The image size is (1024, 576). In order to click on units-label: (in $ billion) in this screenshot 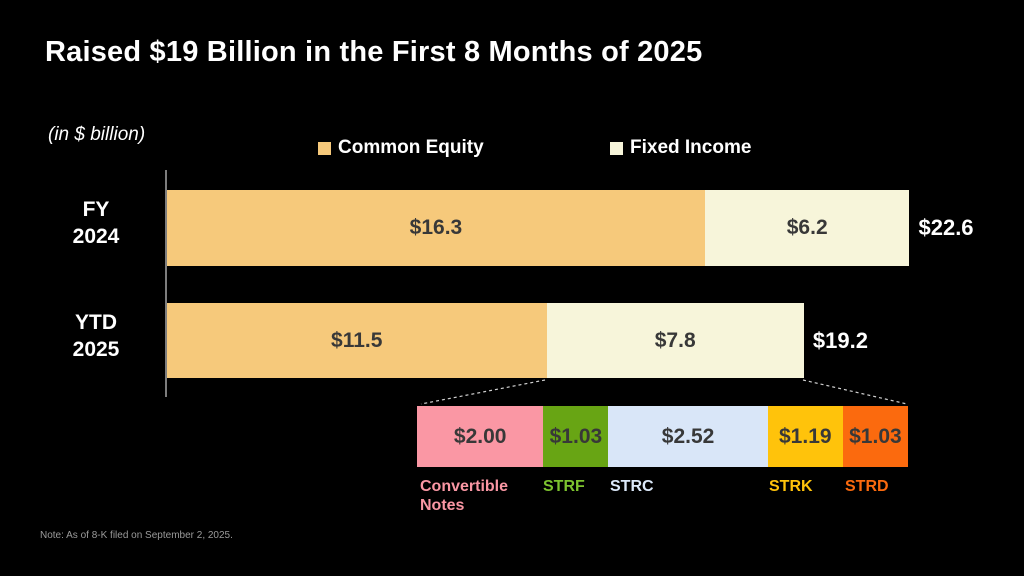, I will do `click(97, 134)`.